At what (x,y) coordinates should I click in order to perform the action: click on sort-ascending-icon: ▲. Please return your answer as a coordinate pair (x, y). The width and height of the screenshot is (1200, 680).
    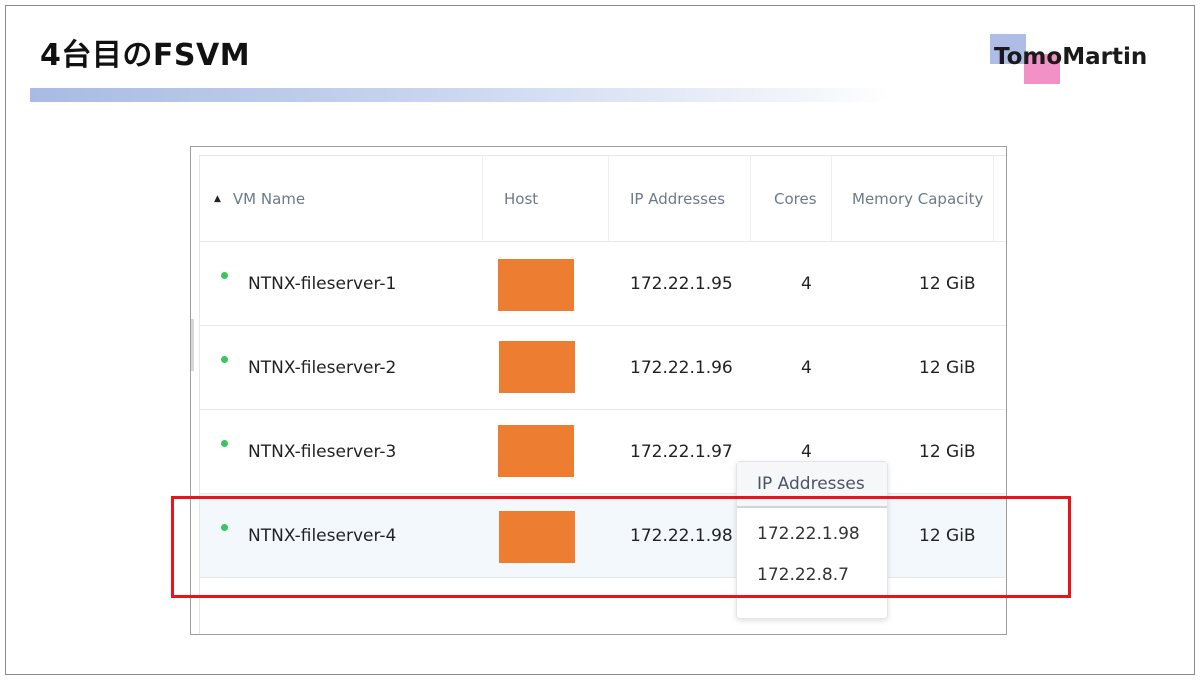
    Looking at the image, I should click on (217, 199).